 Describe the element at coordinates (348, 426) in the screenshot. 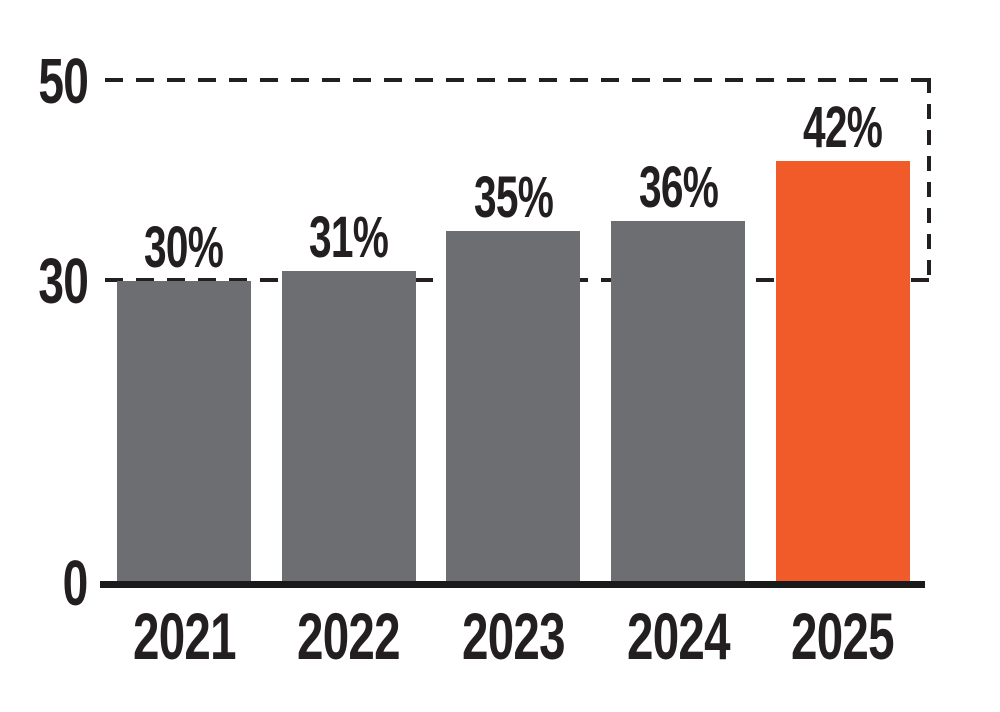

I see `bar-2022` at that location.